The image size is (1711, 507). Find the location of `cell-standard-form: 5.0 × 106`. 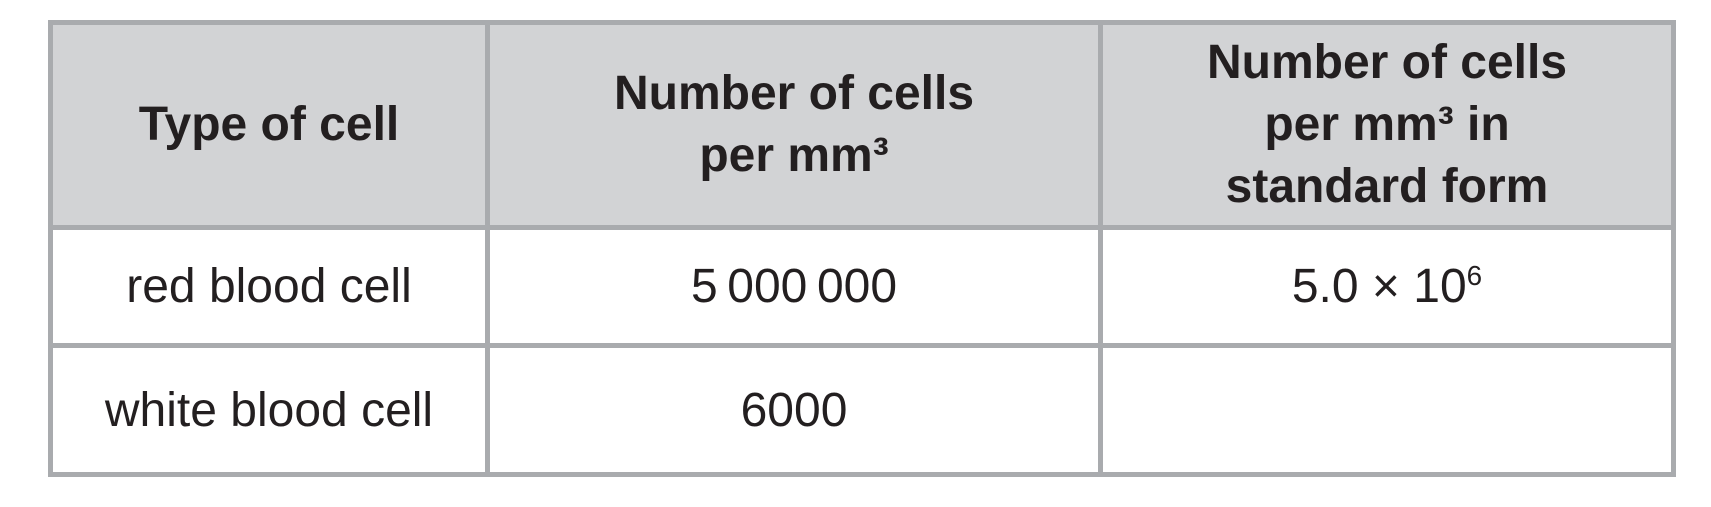

cell-standard-form: 5.0 × 106 is located at coordinates (1387, 286).